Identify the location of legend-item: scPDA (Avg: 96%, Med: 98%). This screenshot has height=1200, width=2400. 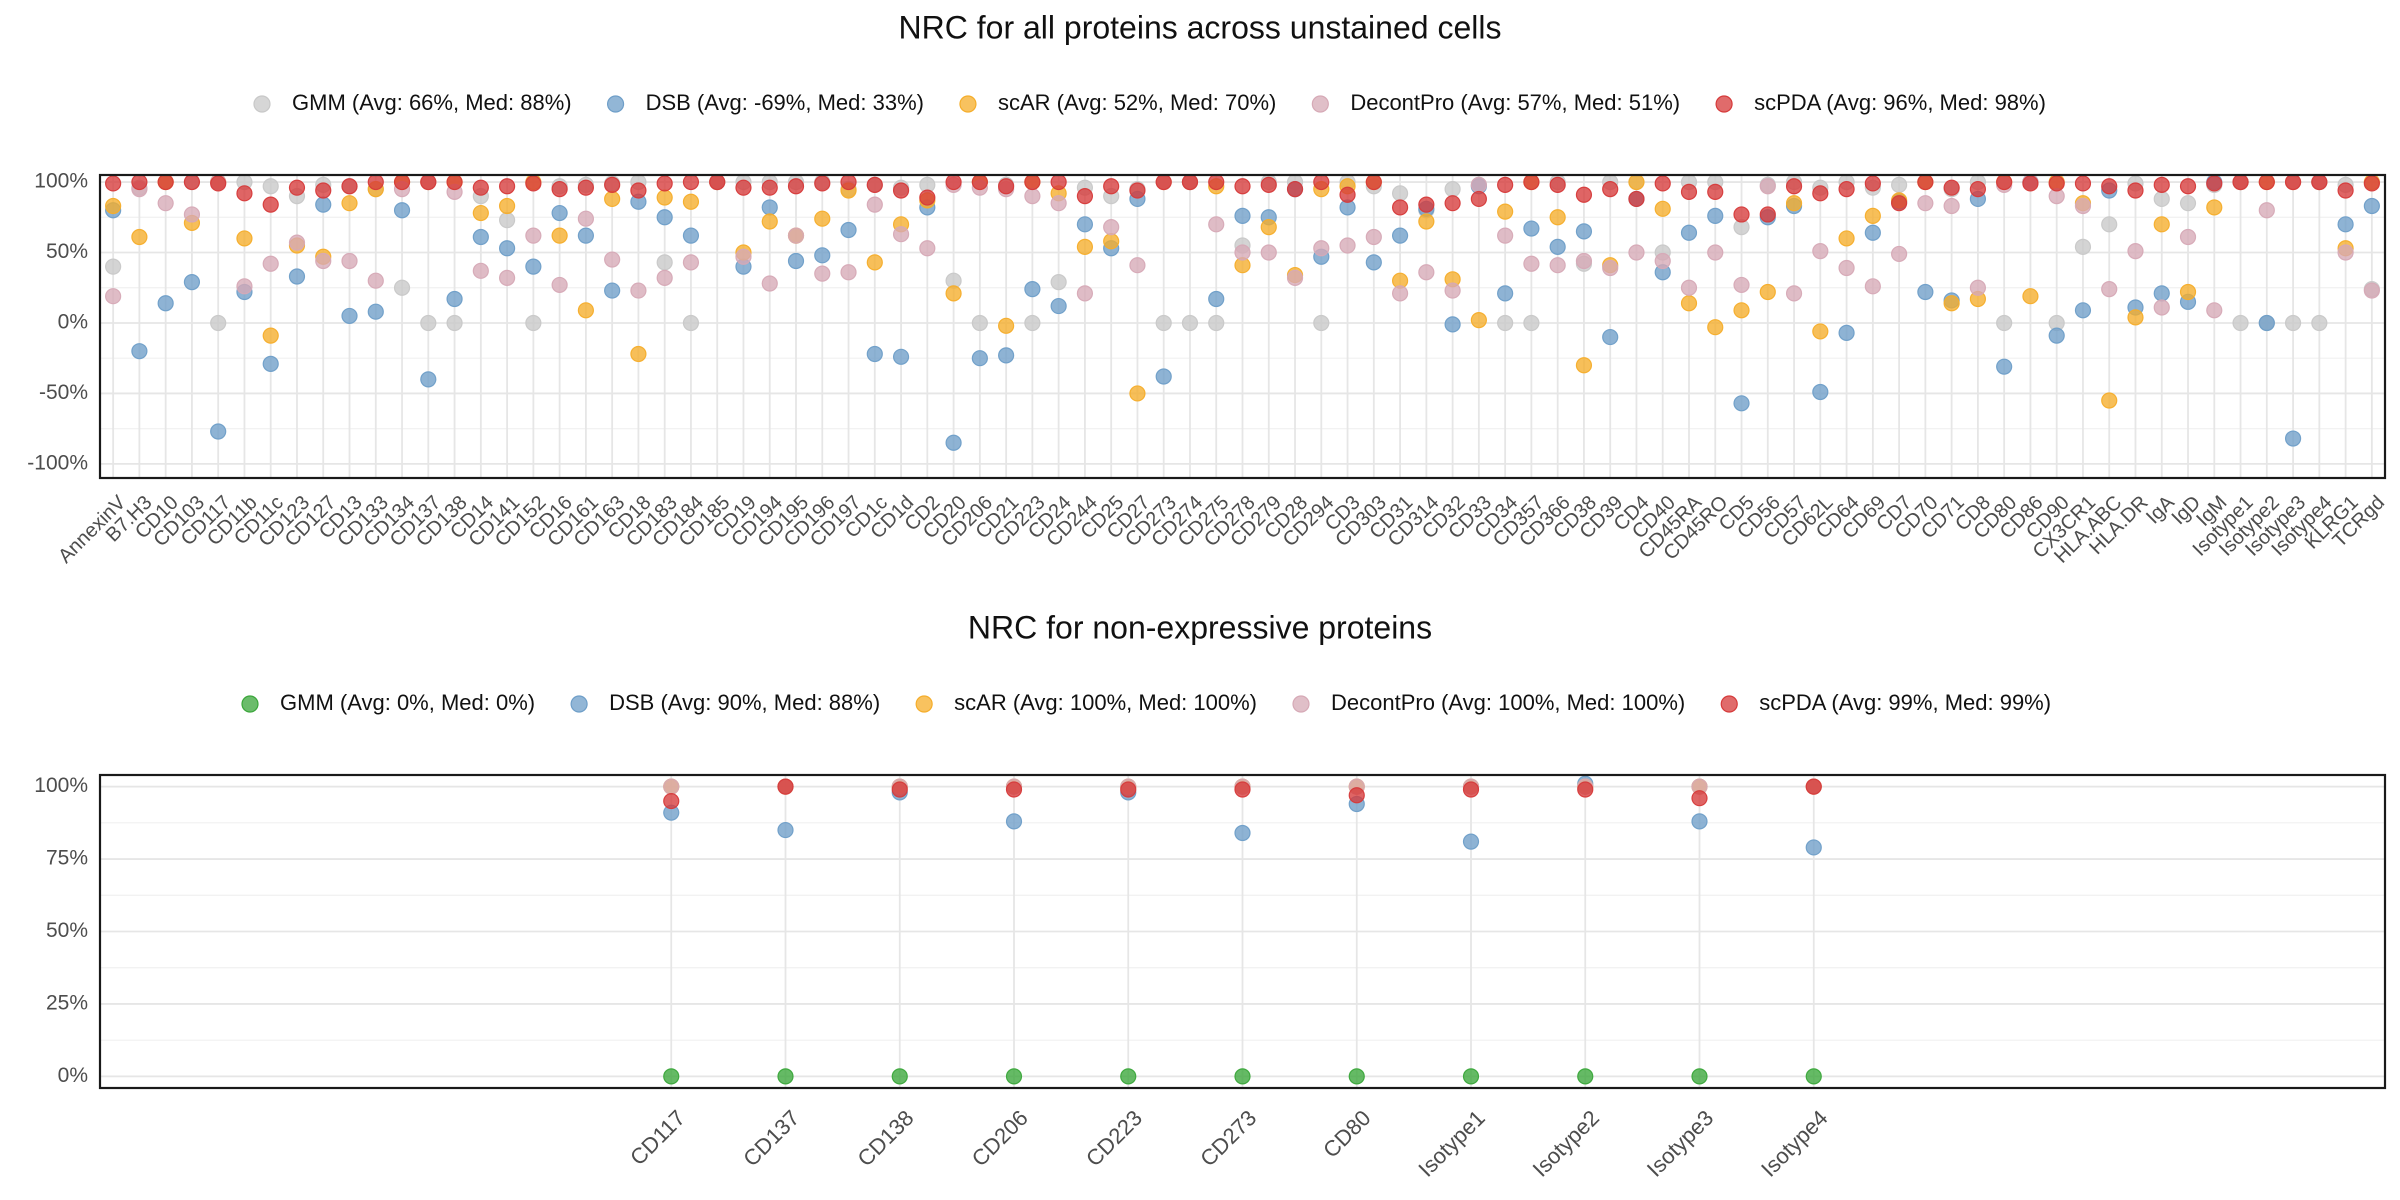
(1880, 102).